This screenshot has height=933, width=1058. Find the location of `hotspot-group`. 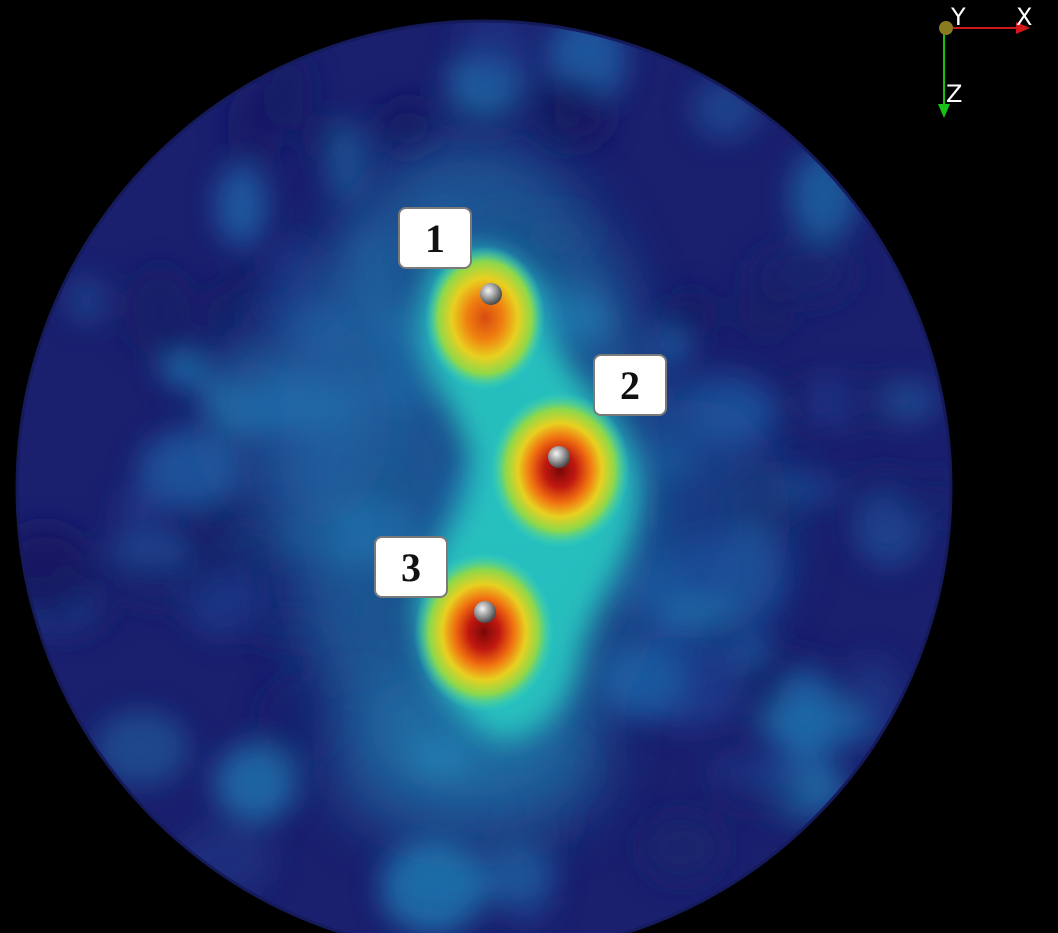

hotspot-group is located at coordinates (522, 479).